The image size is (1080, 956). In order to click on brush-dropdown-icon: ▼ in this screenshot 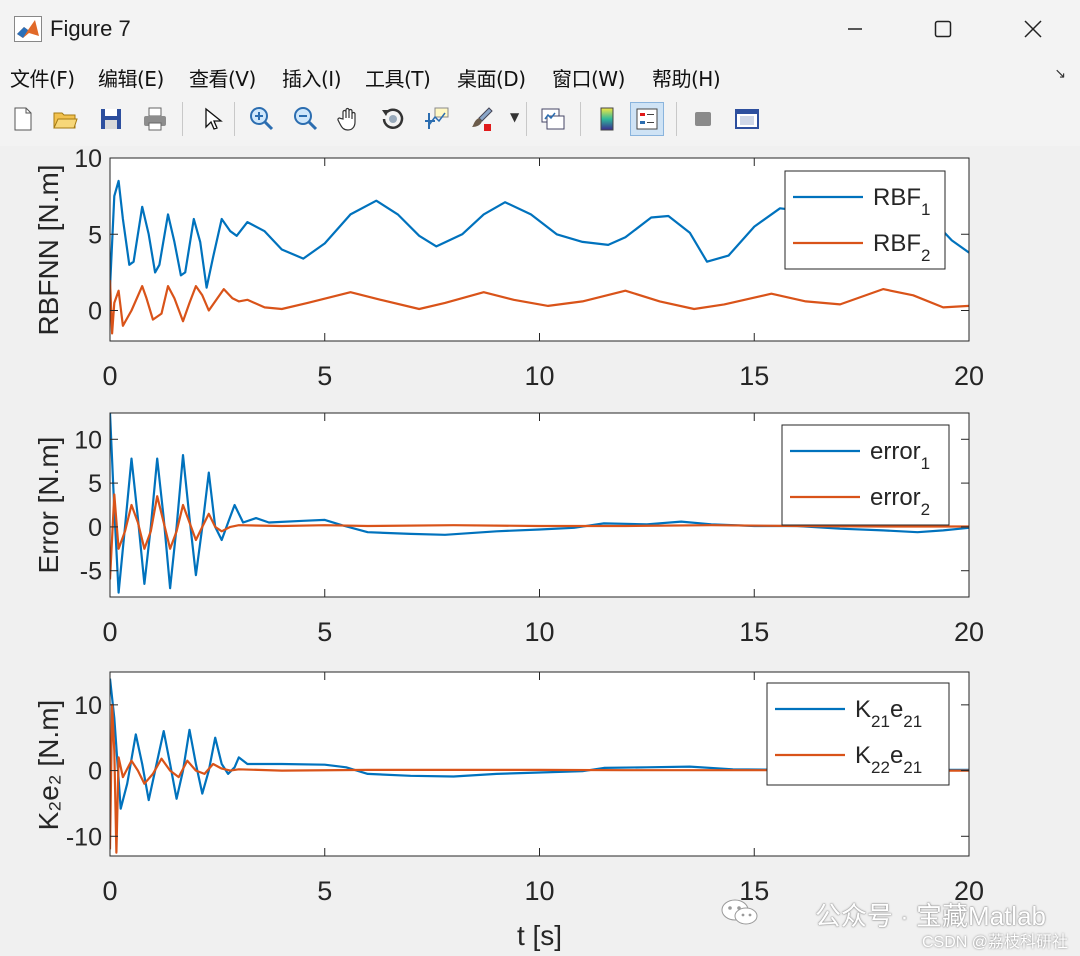, I will do `click(515, 117)`.